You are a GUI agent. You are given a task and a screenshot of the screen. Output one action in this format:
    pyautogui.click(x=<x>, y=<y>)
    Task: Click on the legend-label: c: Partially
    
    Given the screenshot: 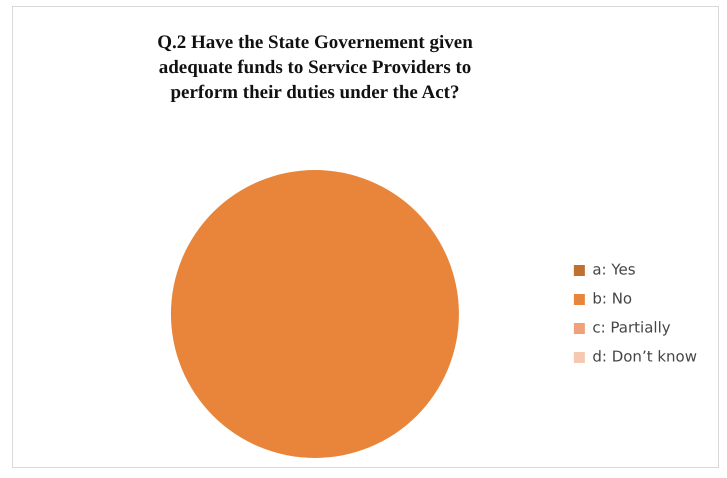 What is the action you would take?
    pyautogui.click(x=631, y=327)
    